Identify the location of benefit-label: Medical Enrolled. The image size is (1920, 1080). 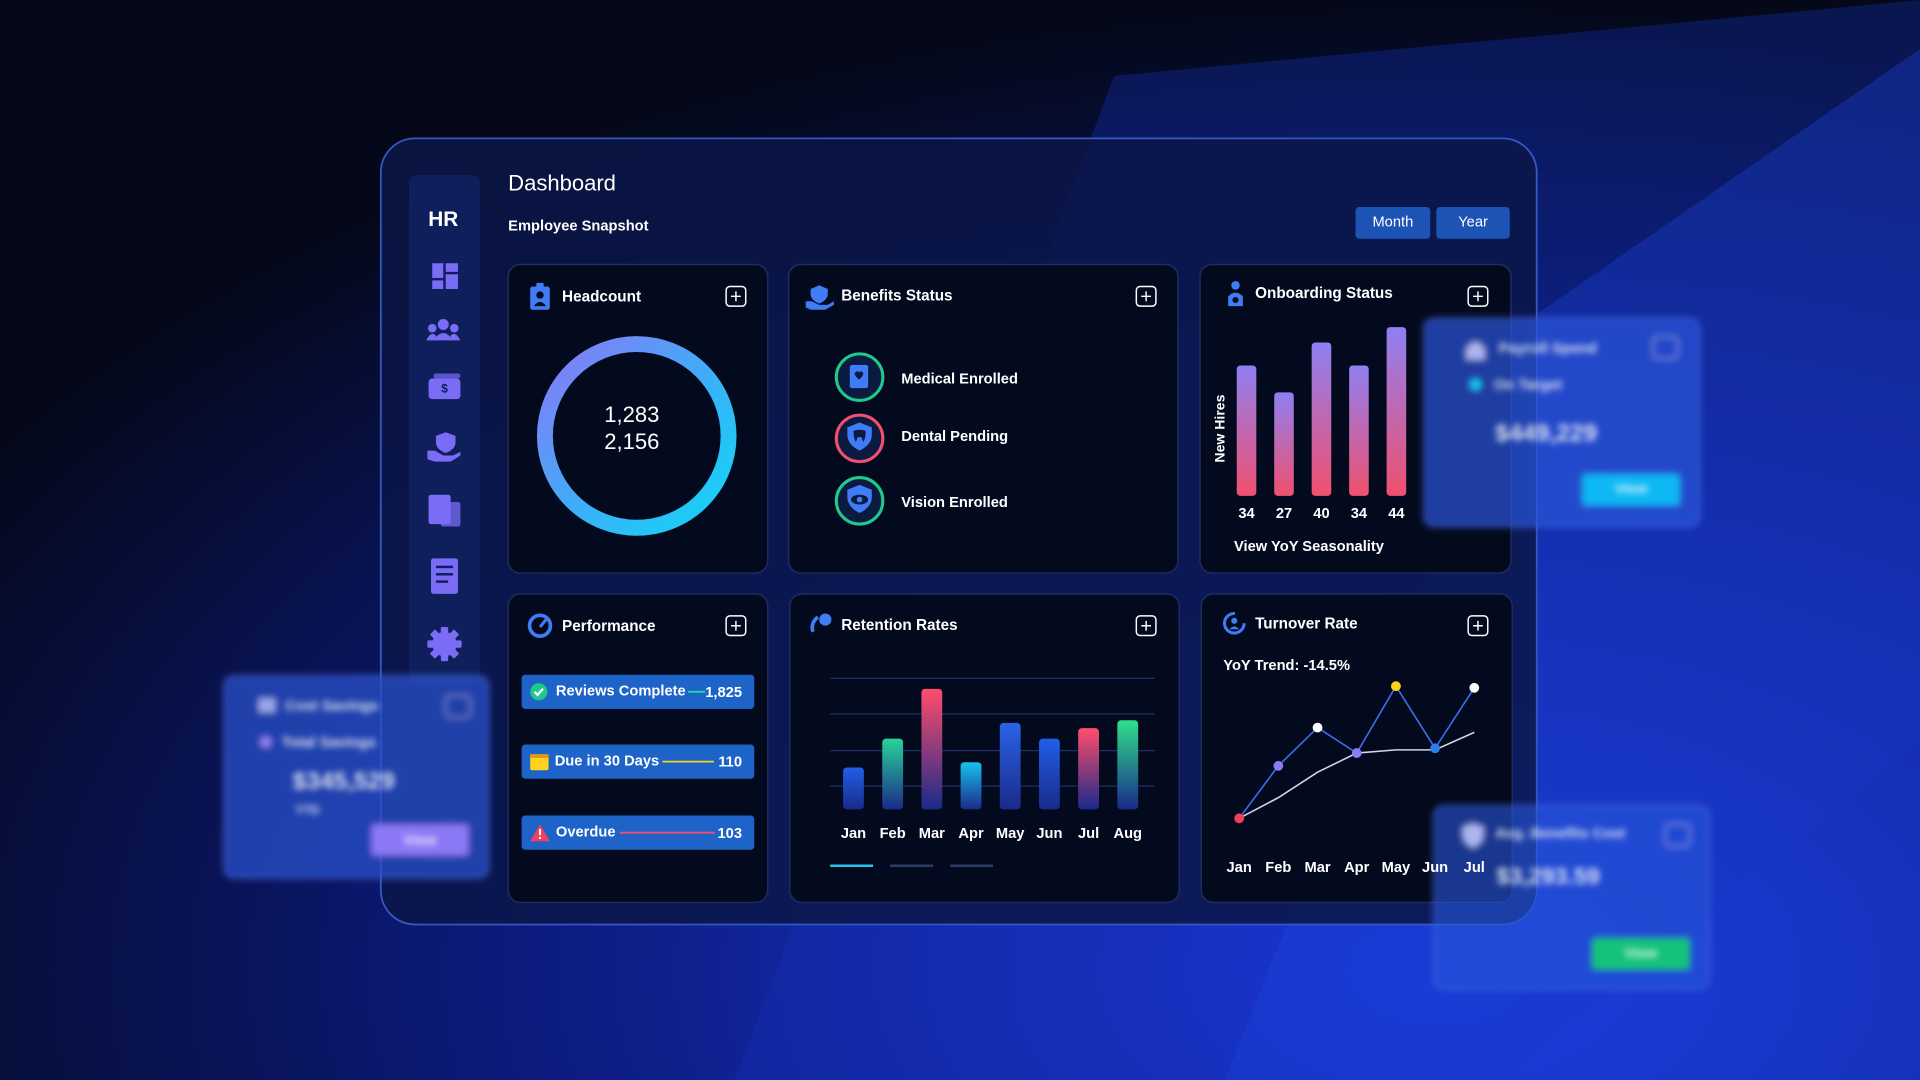
(959, 379).